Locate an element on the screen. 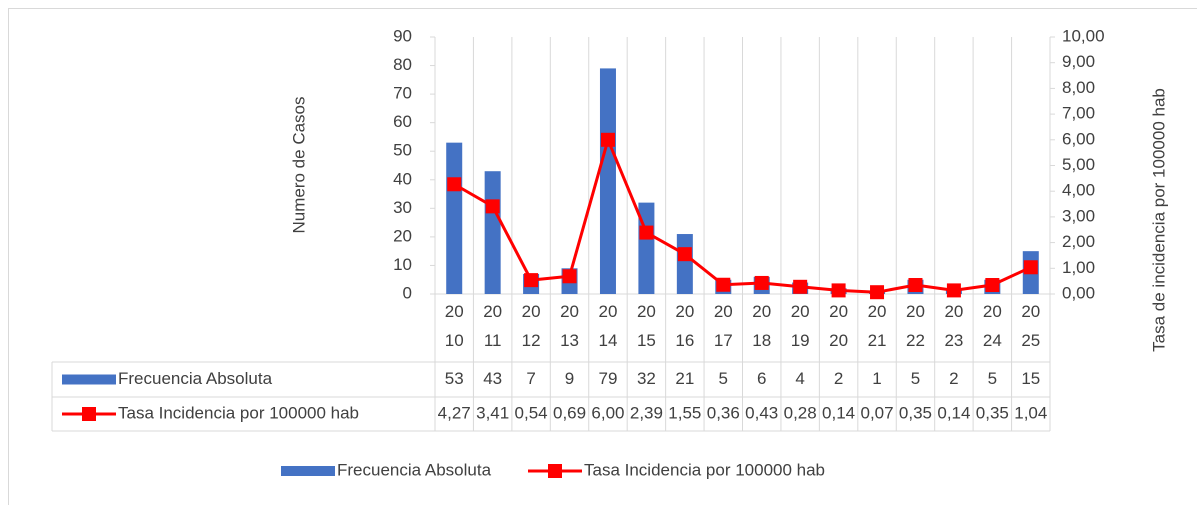  y2-tick-label: 9,00 is located at coordinates (1078, 61).